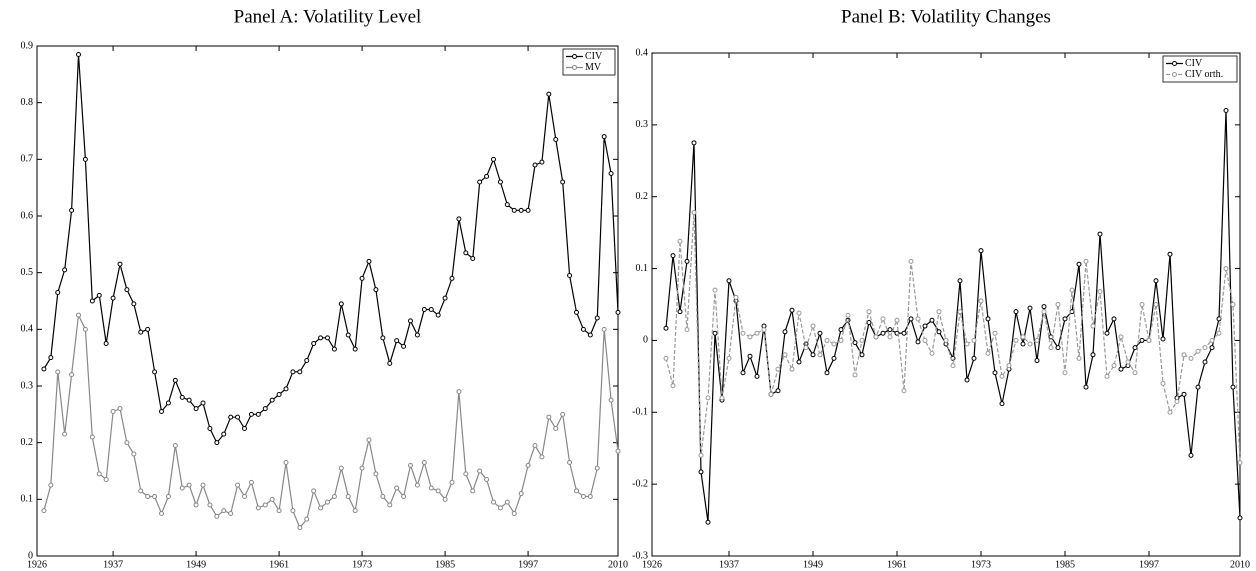  I want to click on x-tick-label: 1949, so click(813, 564).